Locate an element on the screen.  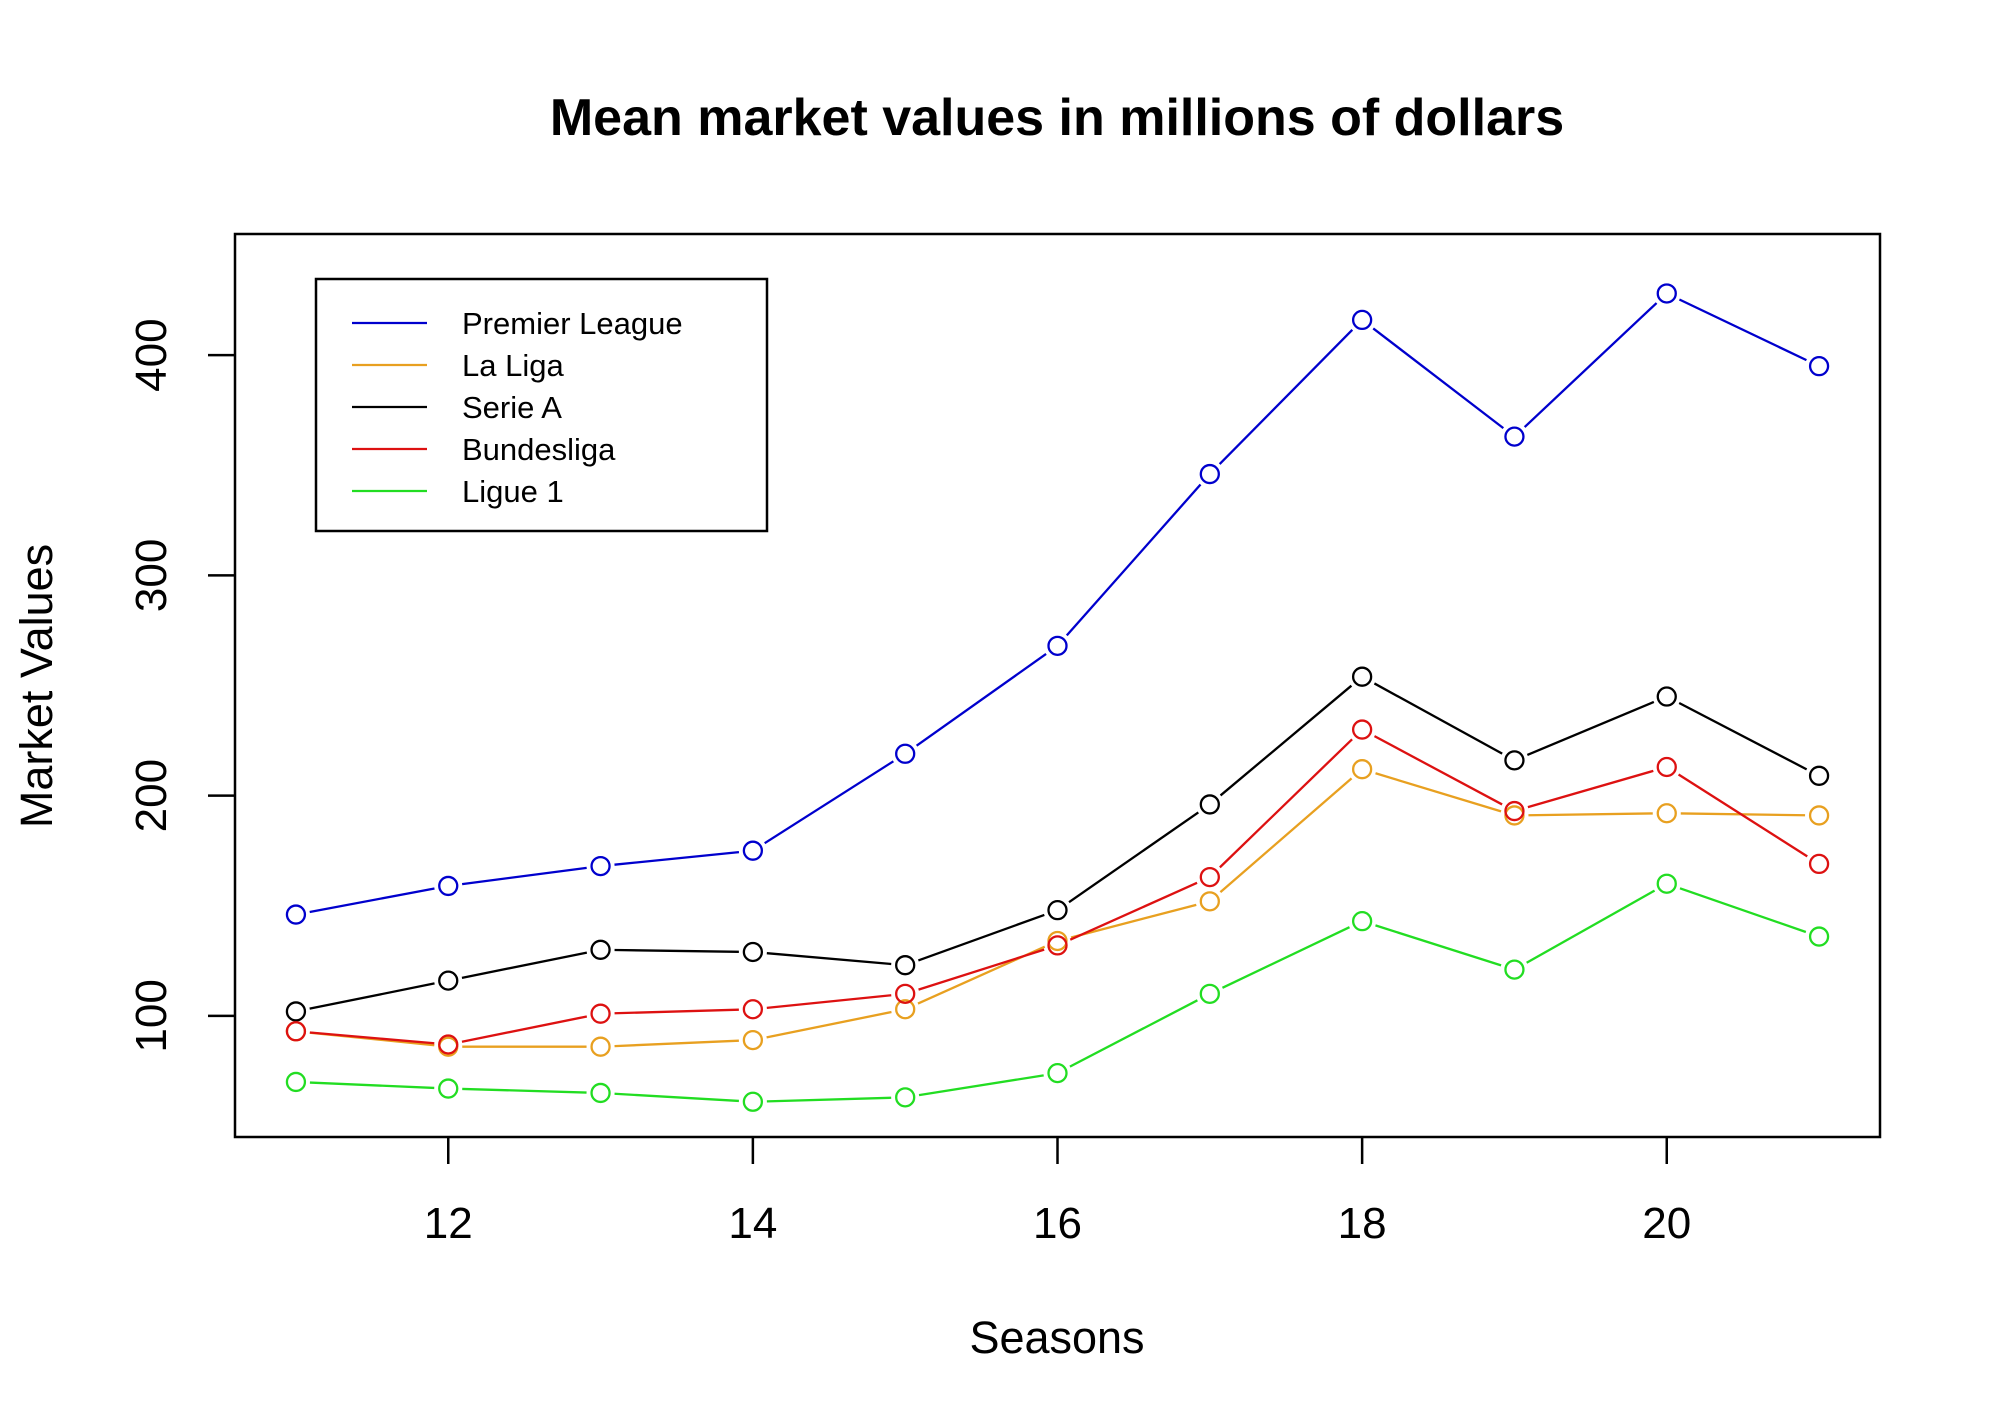
x-axis: 12 14 16 18 20 is located at coordinates (1057, 1192).